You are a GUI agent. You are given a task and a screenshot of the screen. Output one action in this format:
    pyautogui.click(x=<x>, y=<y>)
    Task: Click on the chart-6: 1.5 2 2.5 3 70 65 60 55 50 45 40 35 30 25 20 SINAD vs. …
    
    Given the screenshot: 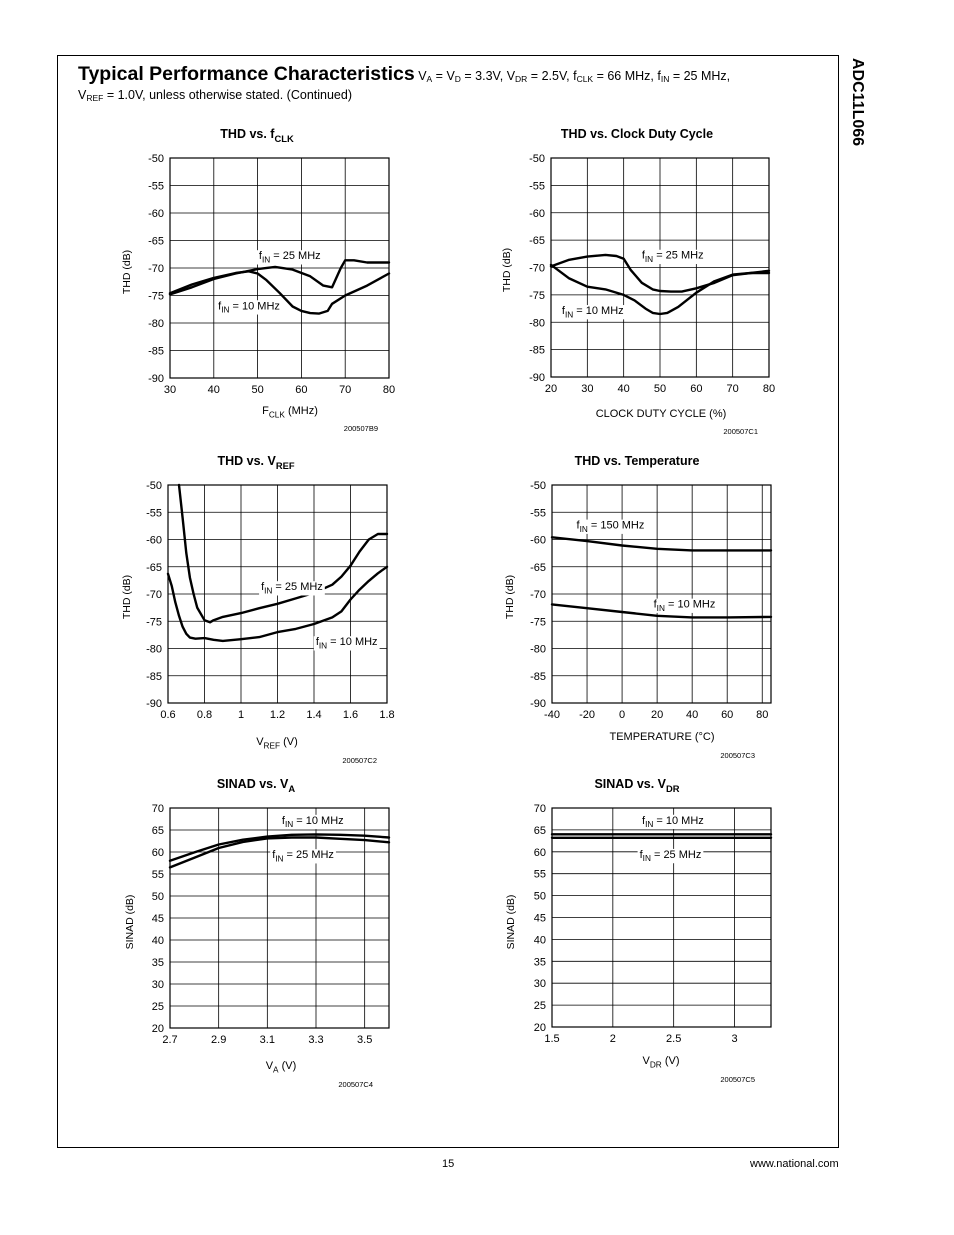 What is the action you would take?
    pyautogui.click(x=639, y=930)
    